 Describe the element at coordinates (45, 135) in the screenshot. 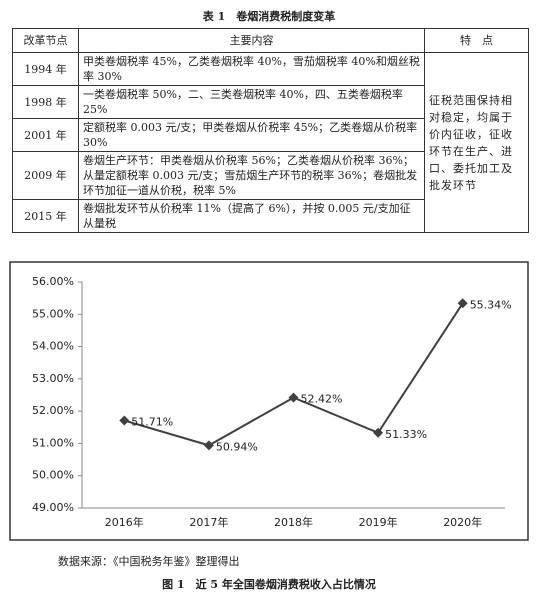

I see `year-cell: 2001 年` at that location.